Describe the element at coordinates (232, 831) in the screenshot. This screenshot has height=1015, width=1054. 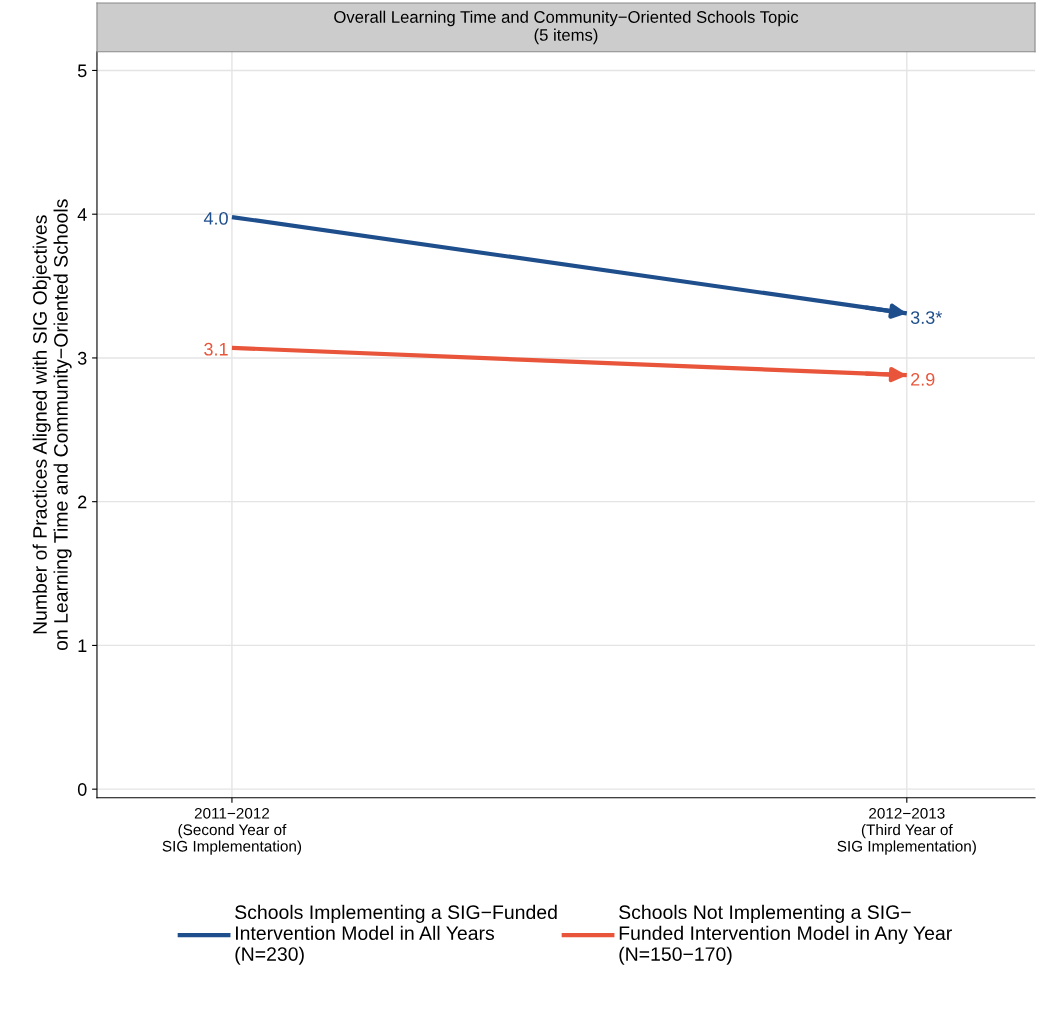
I see `x-tick-label: 2011−2012 (Second Year of SIG Implementation)` at that location.